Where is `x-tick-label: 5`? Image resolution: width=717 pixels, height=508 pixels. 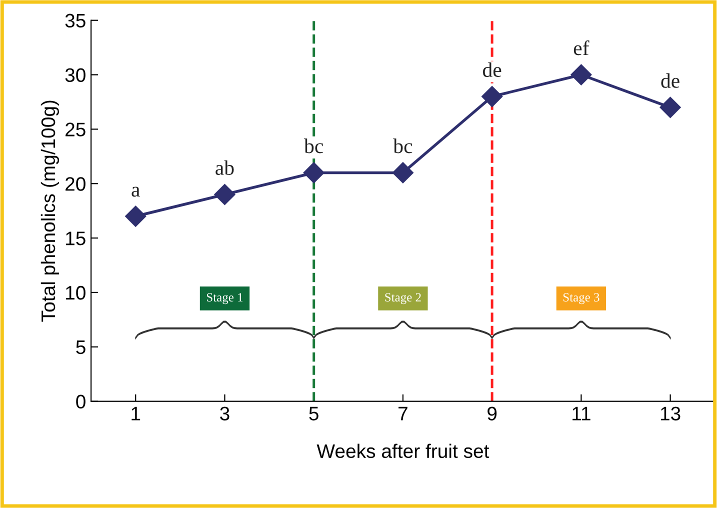
x-tick-label: 5 is located at coordinates (313, 413).